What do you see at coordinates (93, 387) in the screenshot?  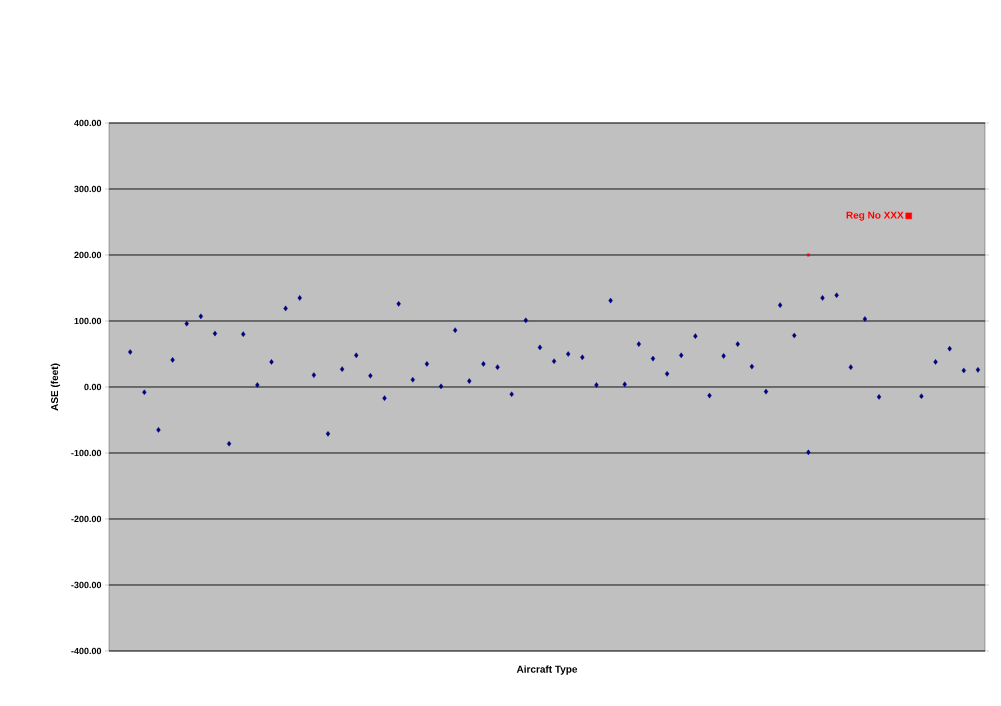 I see `y-tick-label: 0.00` at bounding box center [93, 387].